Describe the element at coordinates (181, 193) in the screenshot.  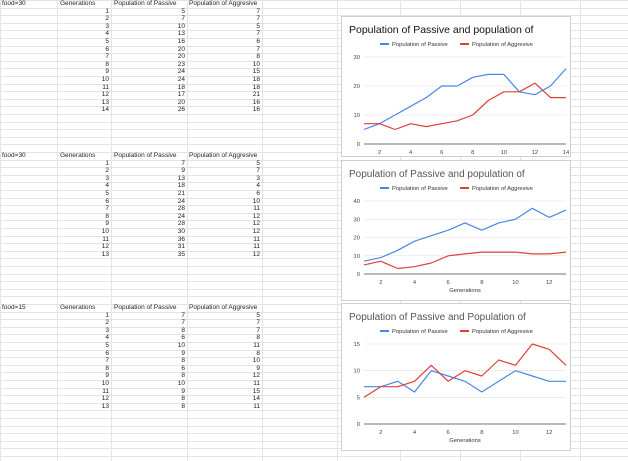
I see `passive-cell: 21` at that location.